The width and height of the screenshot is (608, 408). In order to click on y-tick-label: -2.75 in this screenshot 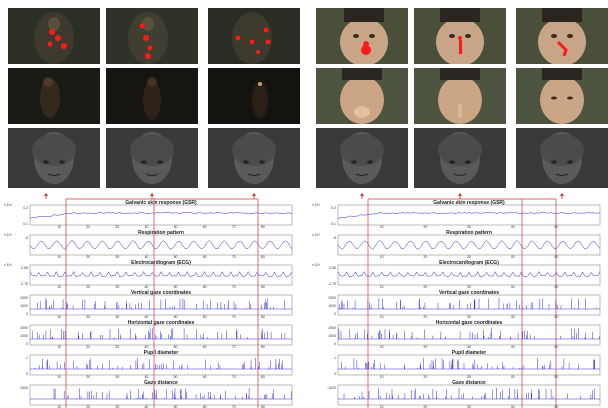, I will do `click(24, 284)`.